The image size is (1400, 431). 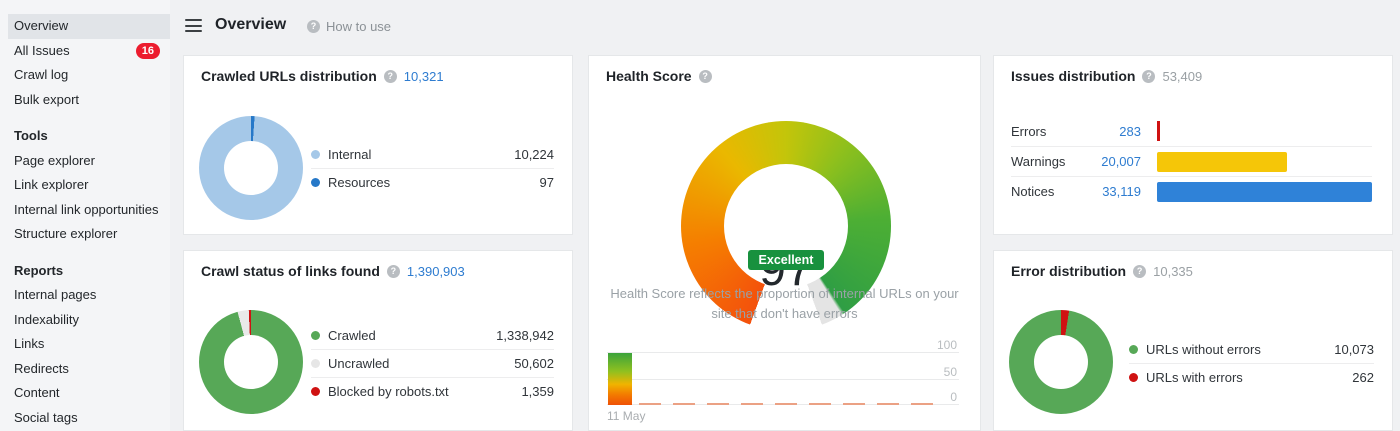 What do you see at coordinates (290, 271) in the screenshot?
I see `card-title: Crawl status of links found` at bounding box center [290, 271].